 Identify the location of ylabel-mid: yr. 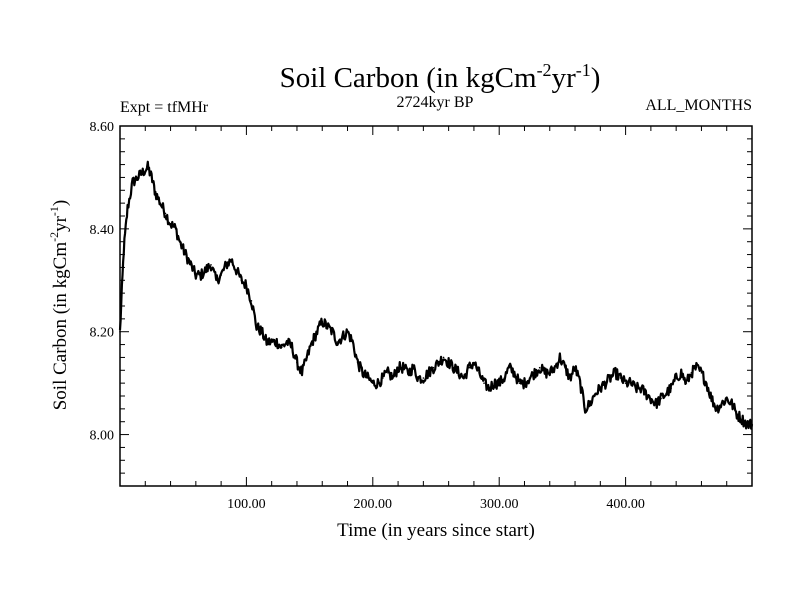
(60, 223).